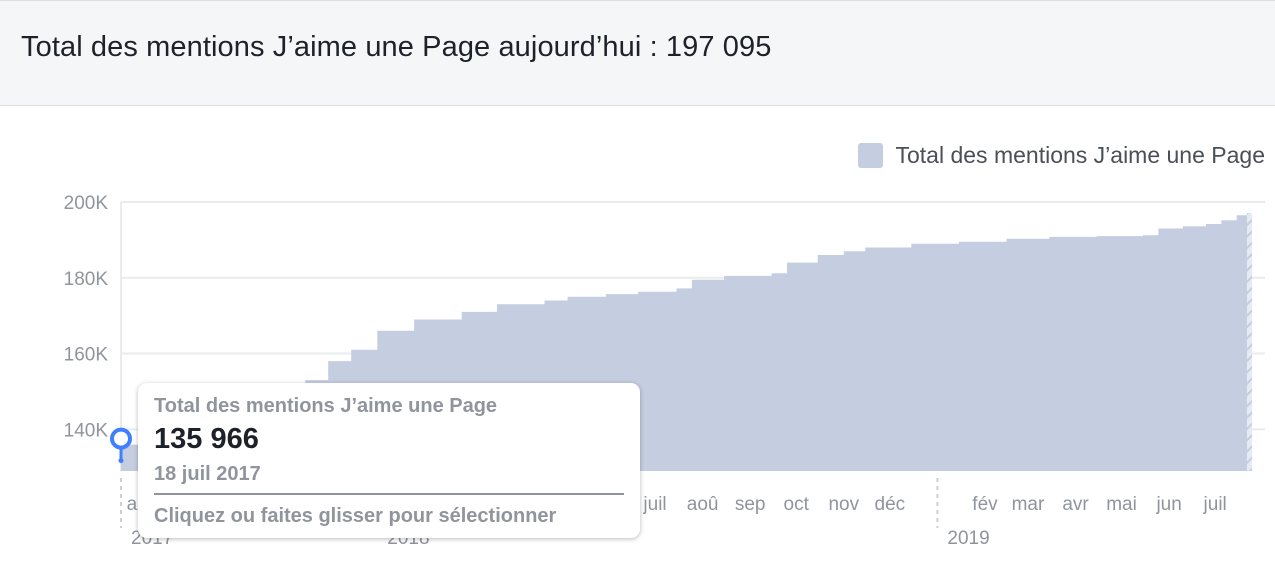 The image size is (1275, 563). Describe the element at coordinates (121, 438) in the screenshot. I see `marker-point` at that location.